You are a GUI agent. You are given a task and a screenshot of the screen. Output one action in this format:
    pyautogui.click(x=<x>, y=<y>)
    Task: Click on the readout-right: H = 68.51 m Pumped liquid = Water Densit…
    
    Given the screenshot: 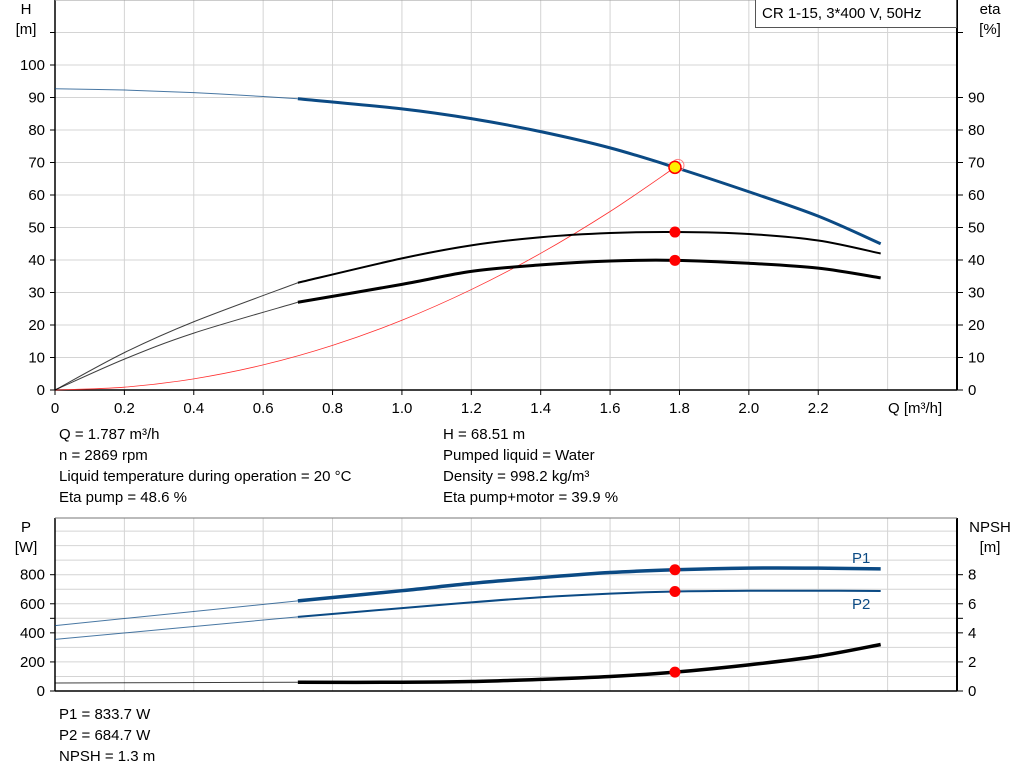 What is the action you would take?
    pyautogui.click(x=530, y=466)
    